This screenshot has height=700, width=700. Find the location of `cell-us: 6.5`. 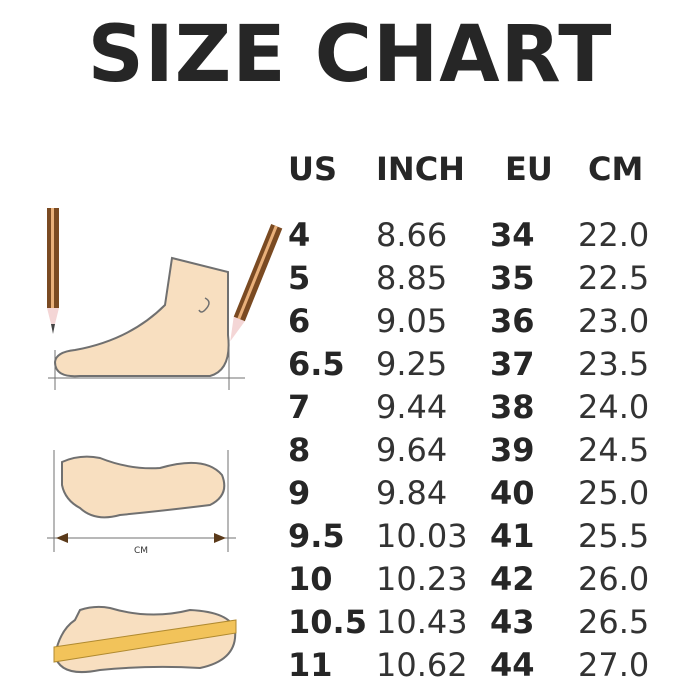

cell-us: 6.5 is located at coordinates (316, 364).